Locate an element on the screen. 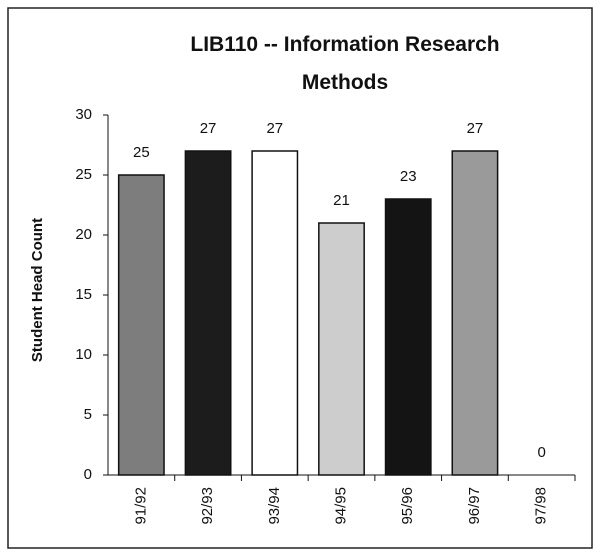 The width and height of the screenshot is (600, 556). data-label: 21 is located at coordinates (341, 200).